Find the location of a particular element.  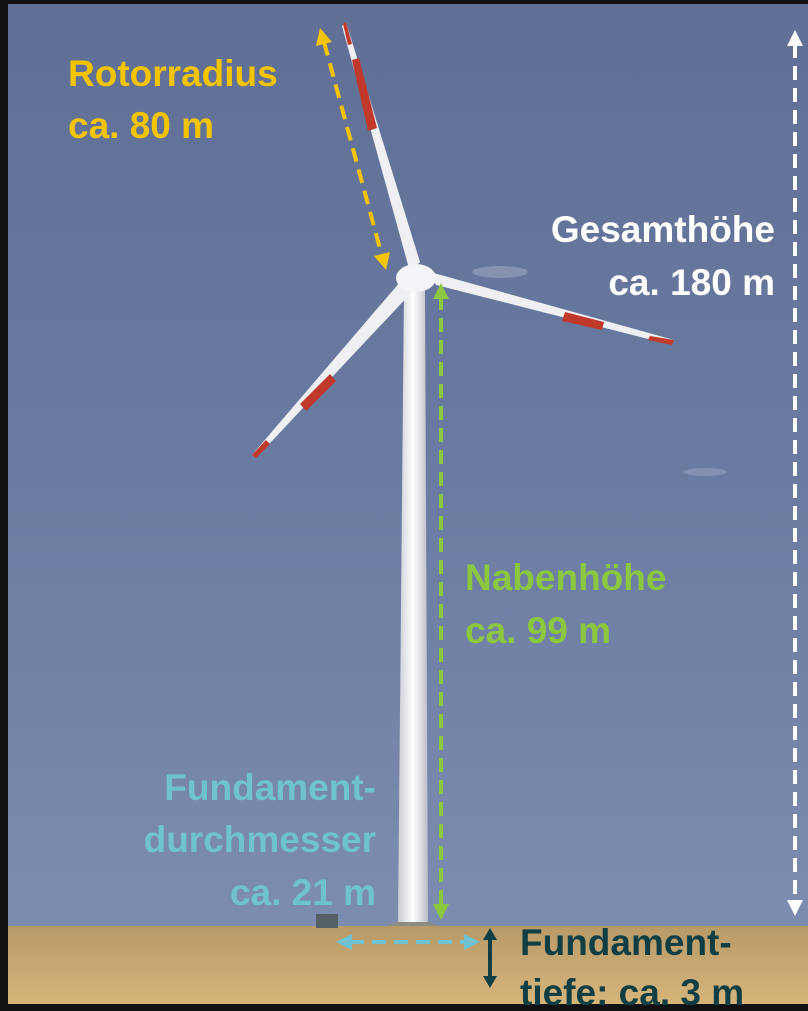

label: Gesamthöhe is located at coordinates (663, 229).